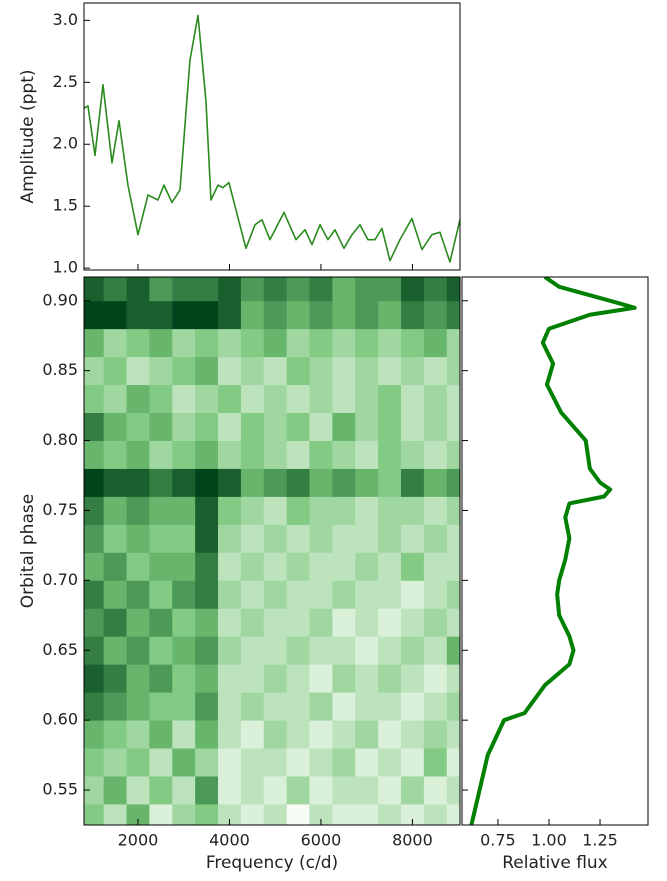  I want to click on x-tick-label: 0.75, so click(498, 840).